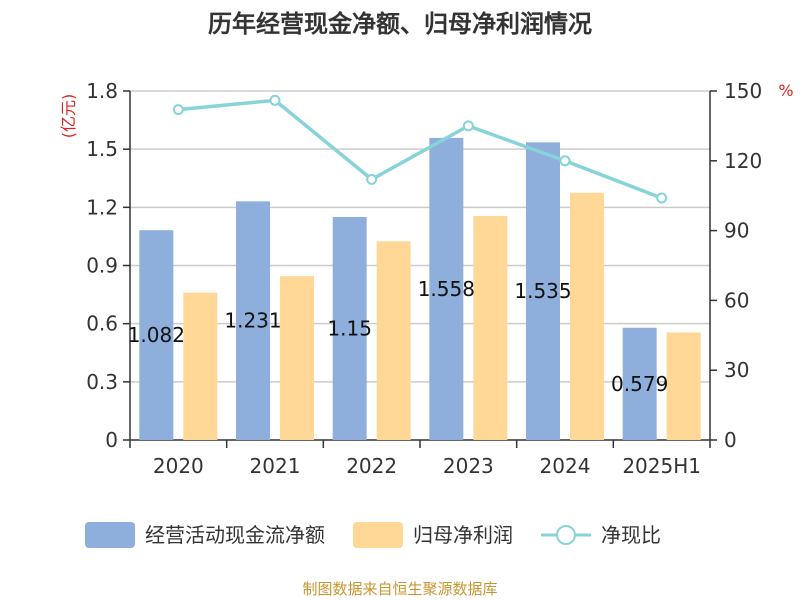  I want to click on legend: 经营活动现金流净额 归母净利润 净现比, so click(373, 535).